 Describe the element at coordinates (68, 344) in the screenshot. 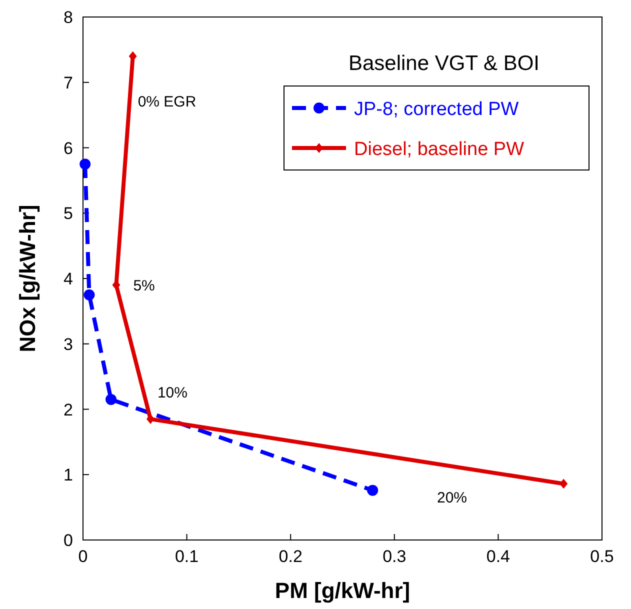

I see `y-tick-label: 3` at that location.